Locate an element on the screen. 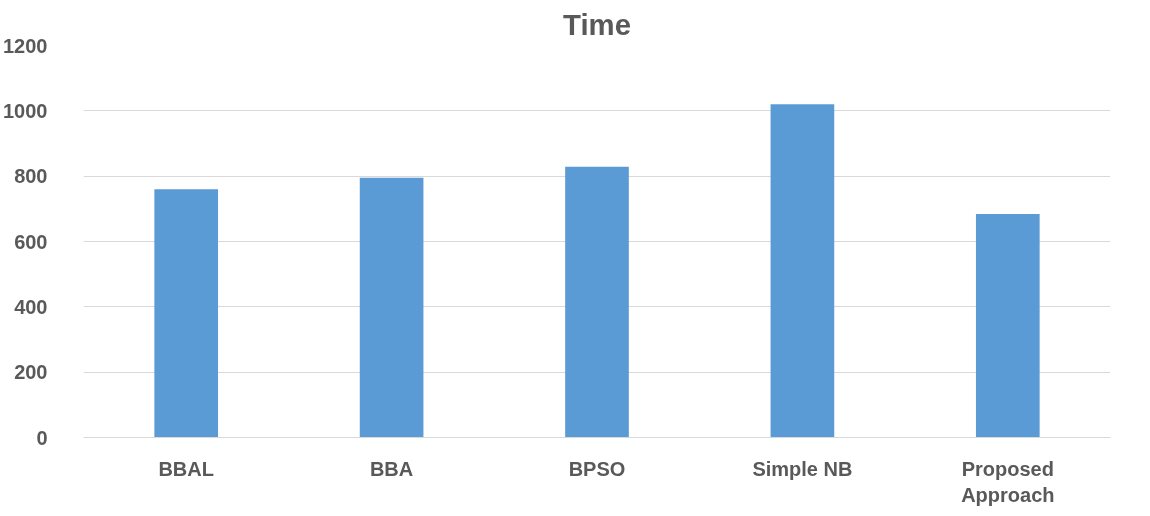 This screenshot has height=516, width=1150. y-tick-label: 200 is located at coordinates (31, 372).